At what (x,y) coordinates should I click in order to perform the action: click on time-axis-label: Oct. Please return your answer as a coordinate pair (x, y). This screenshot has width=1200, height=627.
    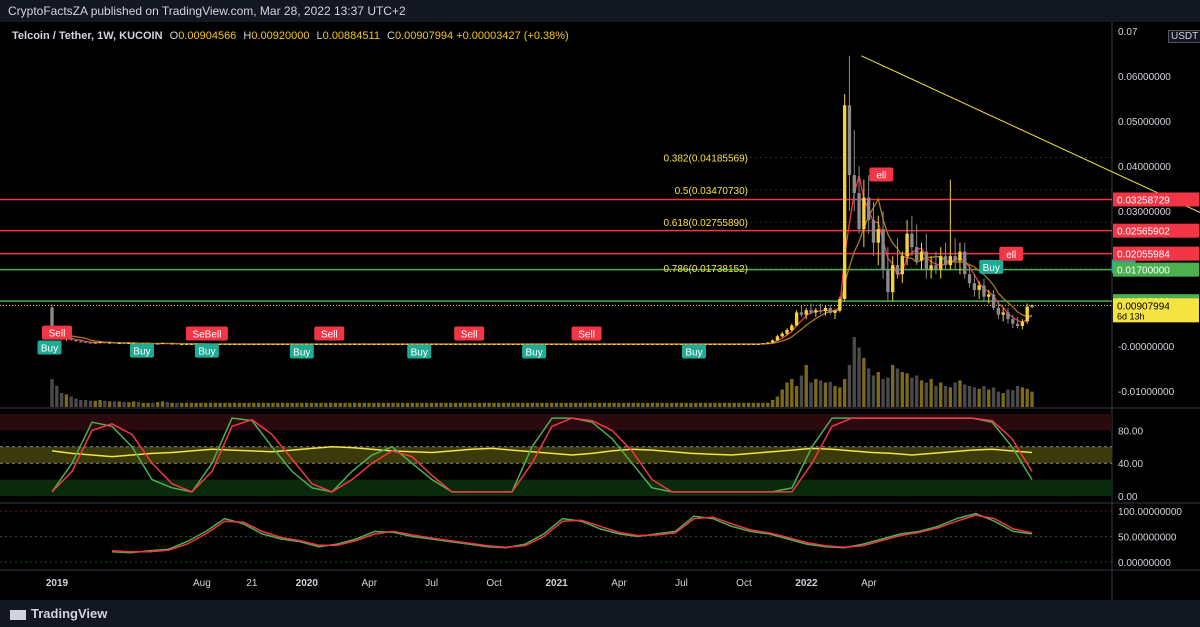
    Looking at the image, I should click on (744, 583).